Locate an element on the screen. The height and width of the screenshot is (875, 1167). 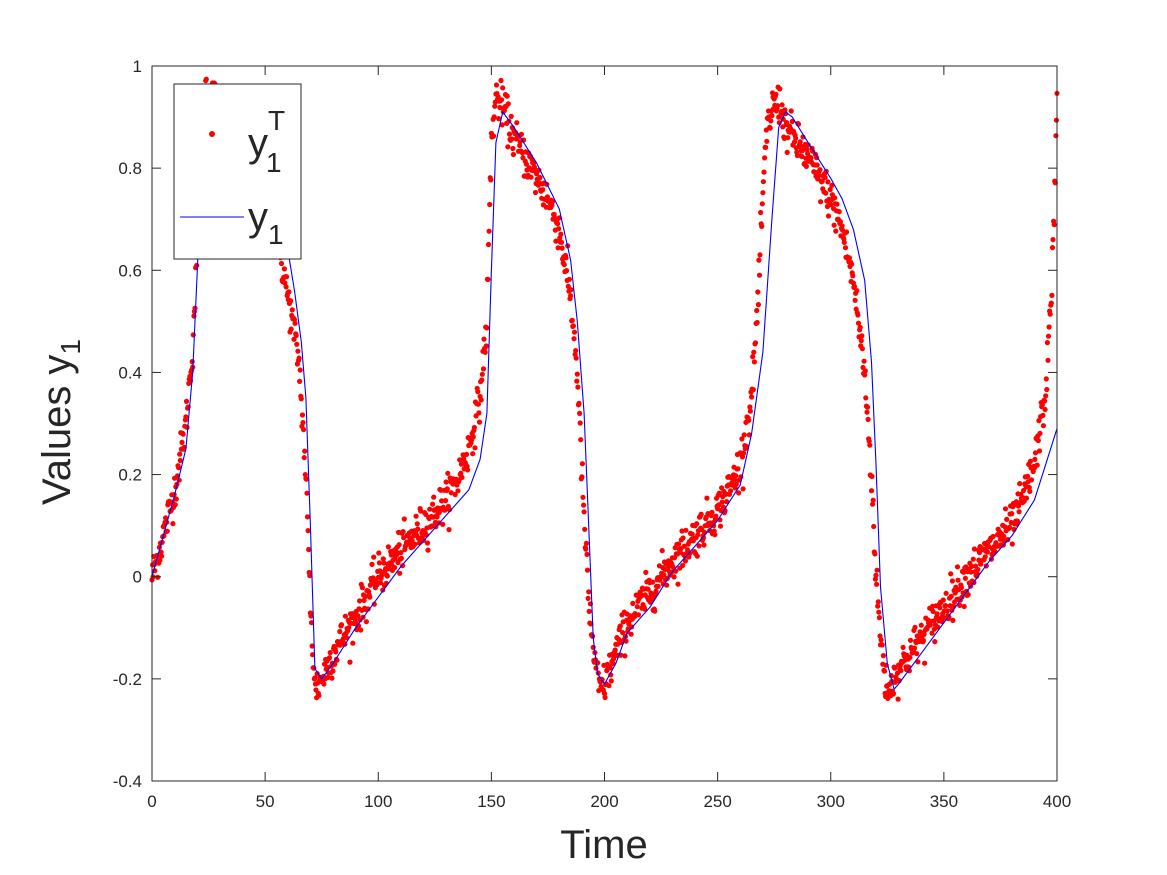
y-tick-label: 0 is located at coordinates (137, 577).